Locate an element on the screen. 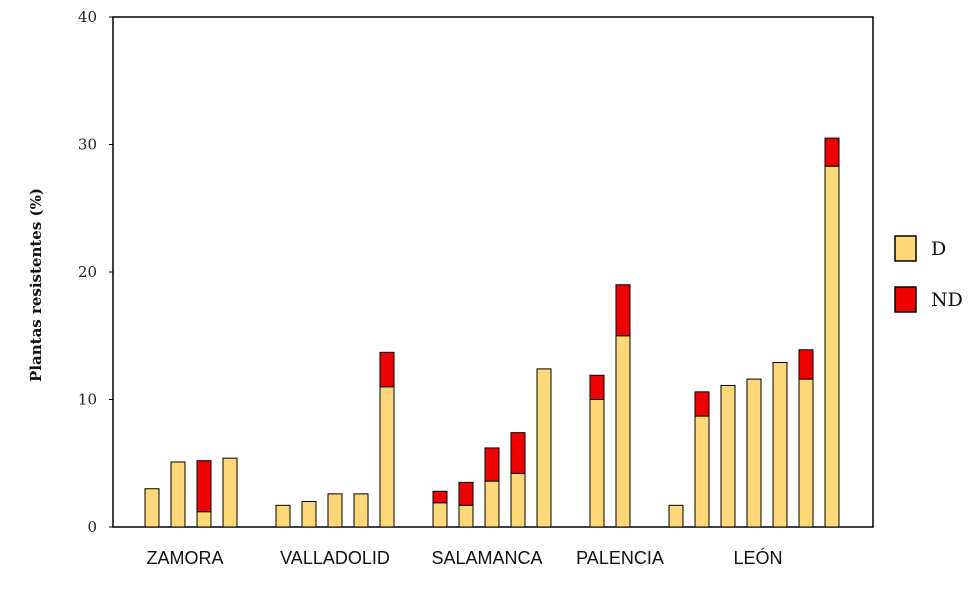  y-tick-label: 0 is located at coordinates (92, 527).